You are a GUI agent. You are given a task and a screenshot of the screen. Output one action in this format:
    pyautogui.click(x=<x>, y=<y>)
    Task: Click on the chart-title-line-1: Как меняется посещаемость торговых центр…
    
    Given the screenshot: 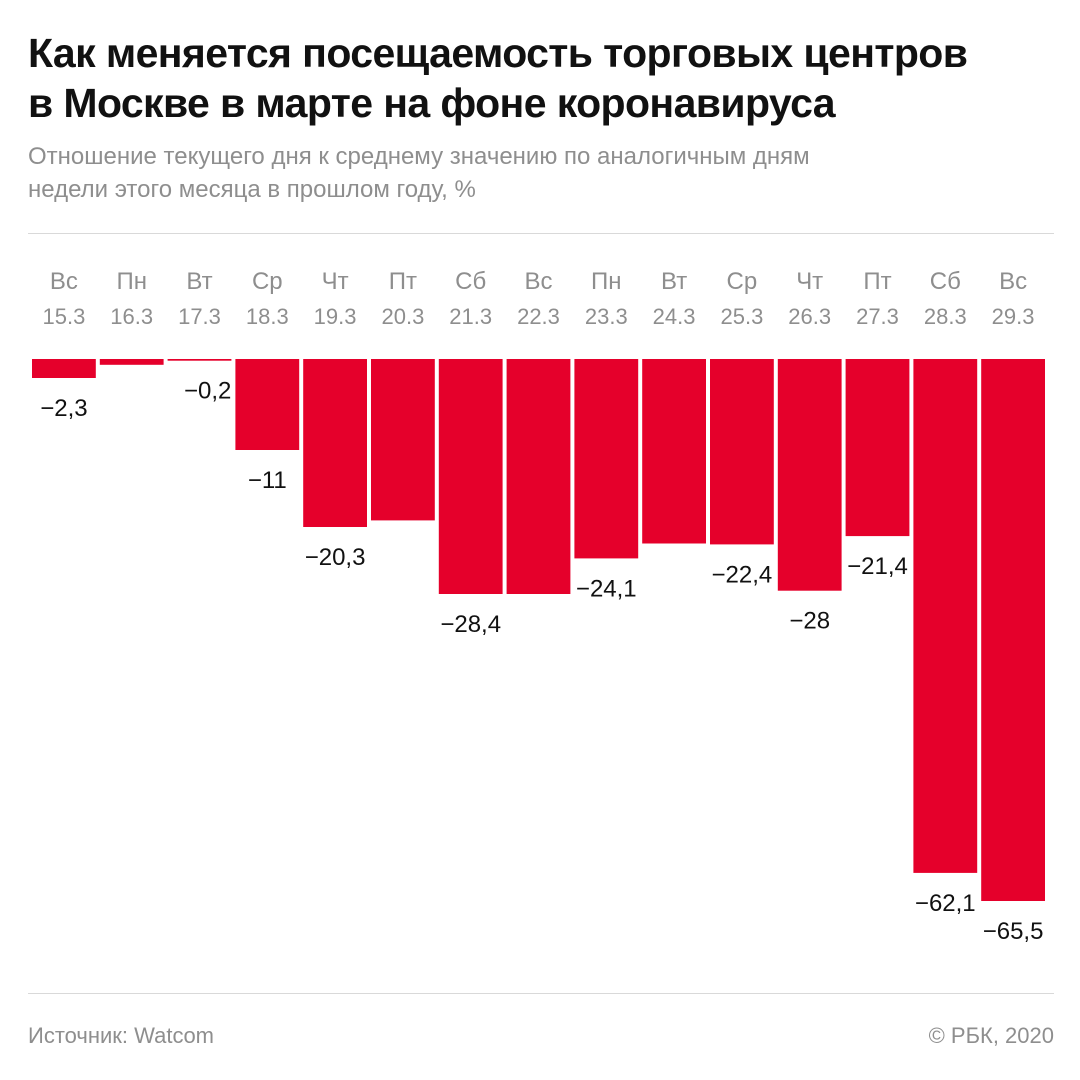 What is the action you would take?
    pyautogui.click(x=498, y=53)
    